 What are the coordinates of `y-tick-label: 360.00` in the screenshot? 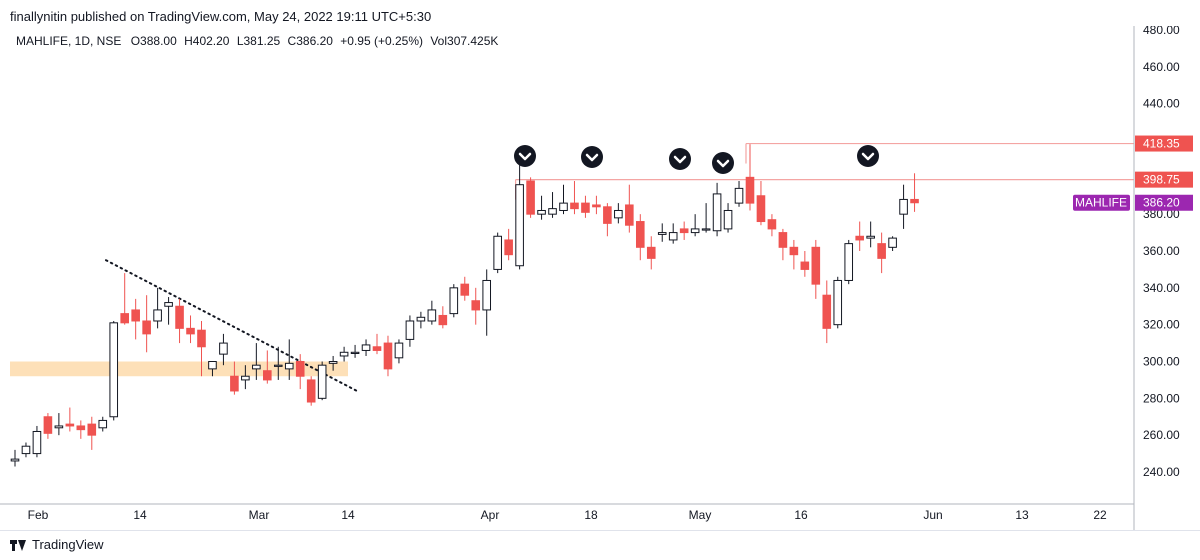 It's located at (1161, 251).